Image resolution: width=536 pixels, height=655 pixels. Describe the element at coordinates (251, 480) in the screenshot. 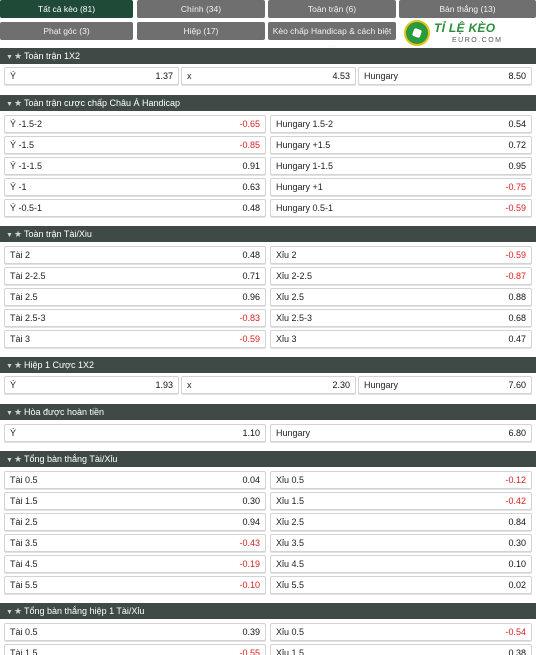

I see `odds-value: 0.04` at that location.